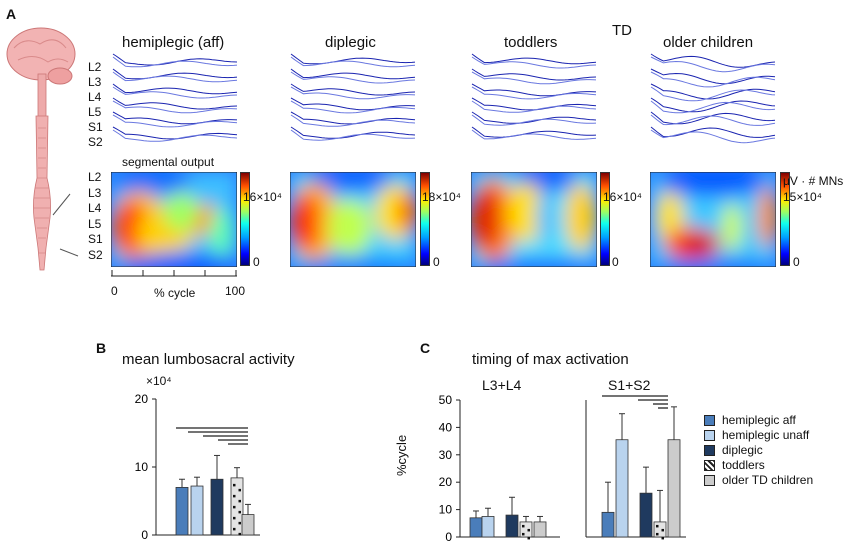  Describe the element at coordinates (766, 435) in the screenshot. I see `legend-label: hemiplegic unaff` at that location.